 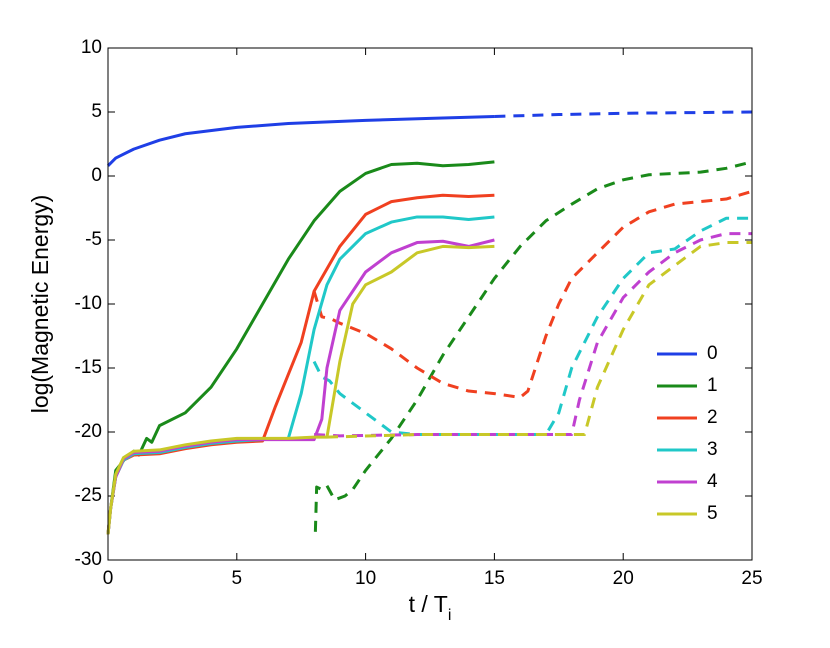 I want to click on y-tick-label: -10, so click(x=88, y=303).